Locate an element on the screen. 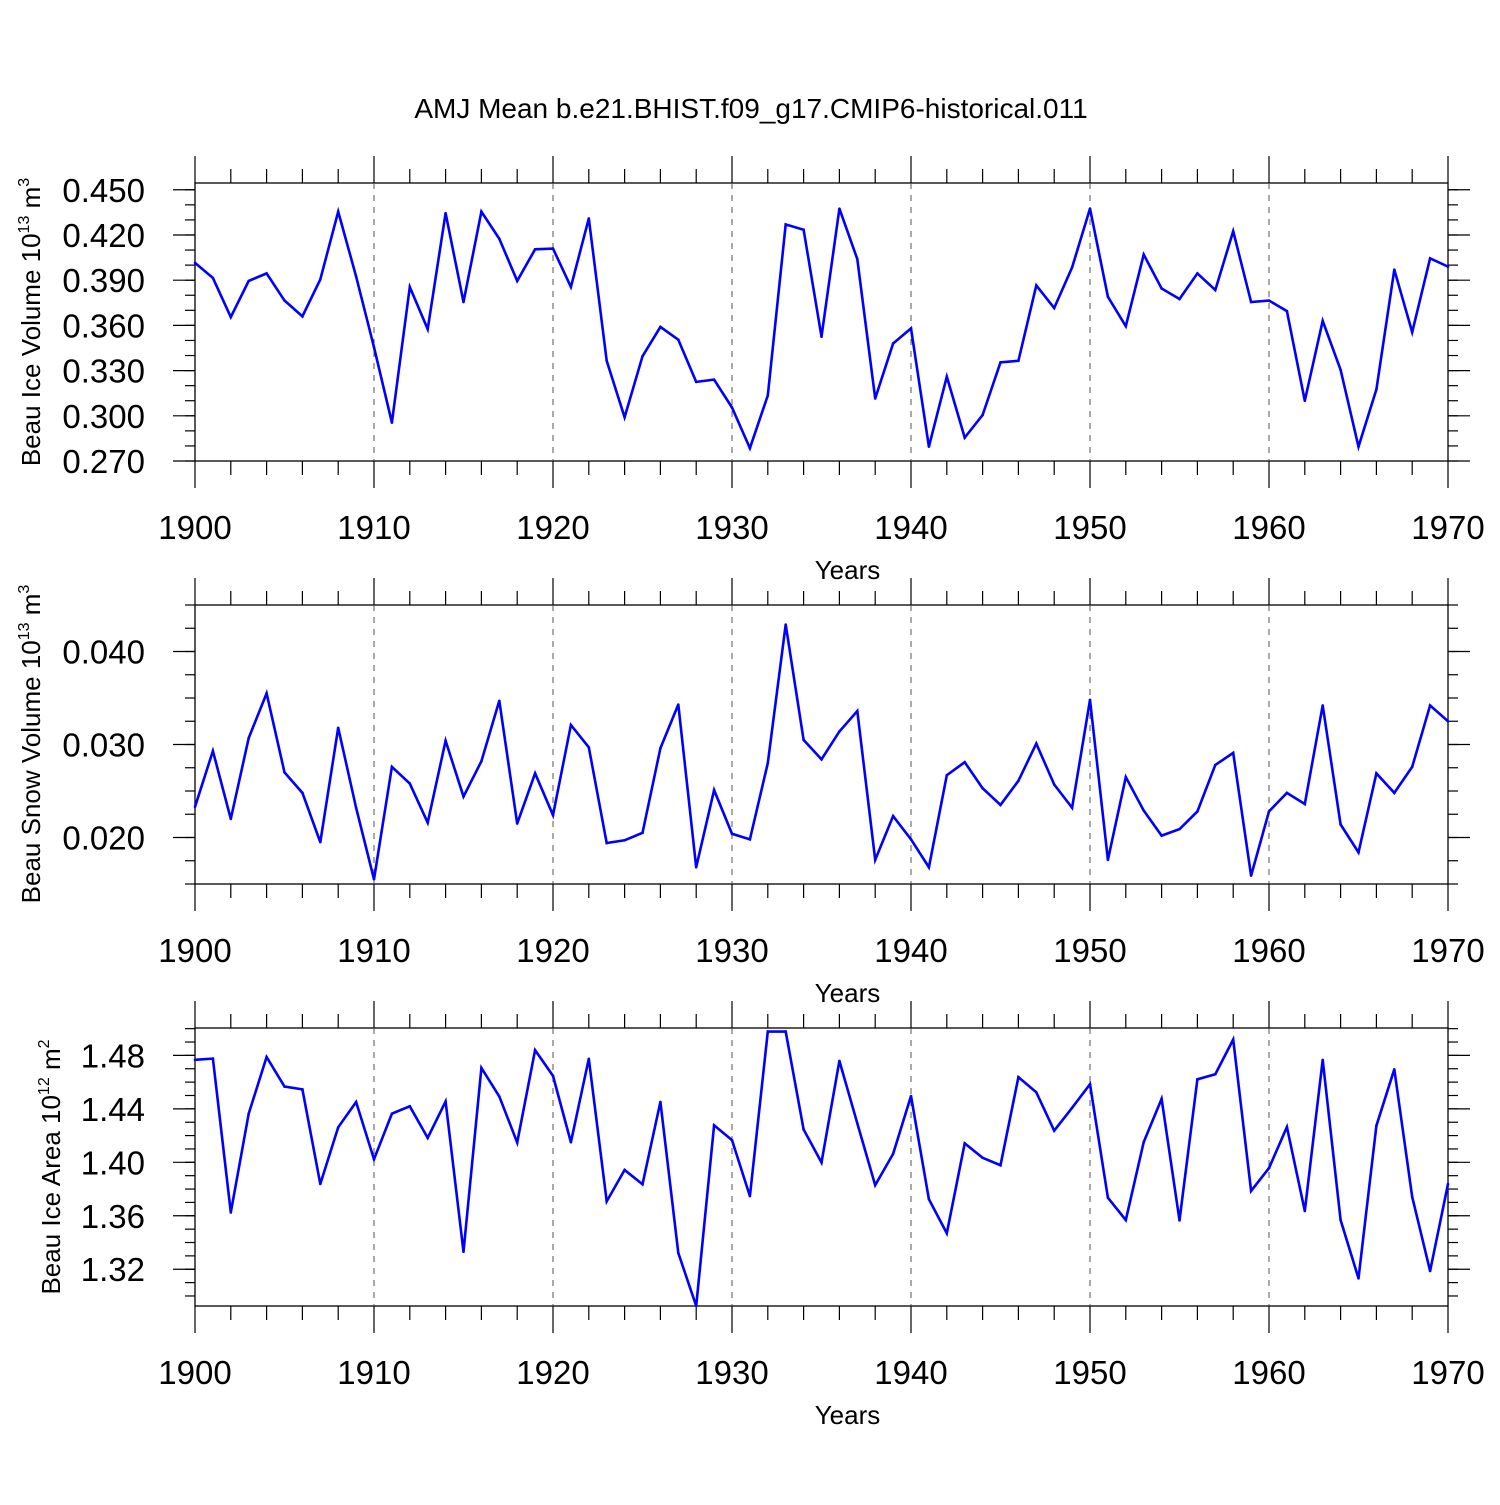  x-tick-label: 1940 is located at coordinates (910, 527).